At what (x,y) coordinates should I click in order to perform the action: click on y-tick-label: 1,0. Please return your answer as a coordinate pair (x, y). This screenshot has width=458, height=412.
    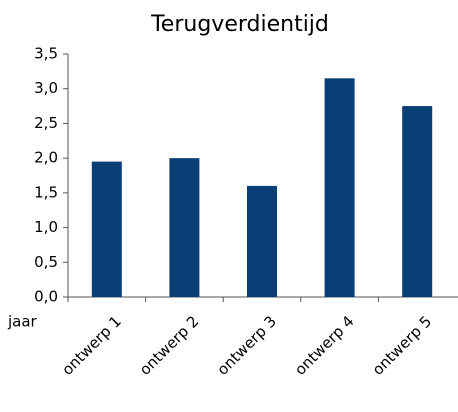
    Looking at the image, I should click on (46, 227).